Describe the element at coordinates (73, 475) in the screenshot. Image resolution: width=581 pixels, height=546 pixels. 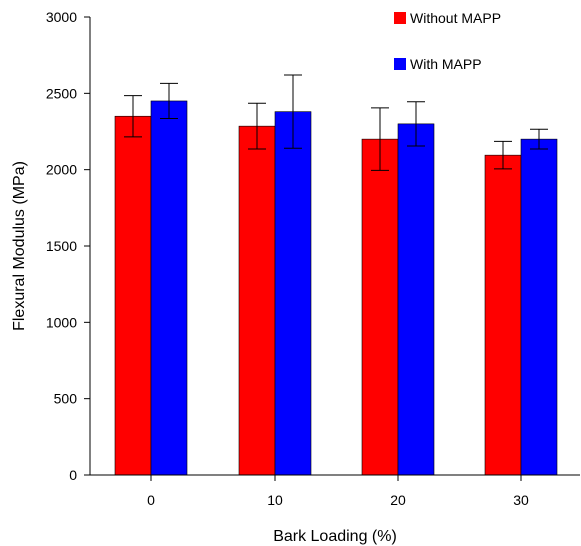
I see `y-tick-label-0: 0` at that location.